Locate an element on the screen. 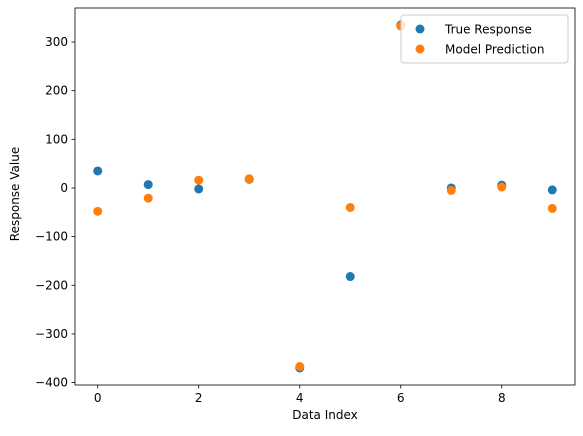 The width and height of the screenshot is (583, 436). legend-box is located at coordinates (484, 39).